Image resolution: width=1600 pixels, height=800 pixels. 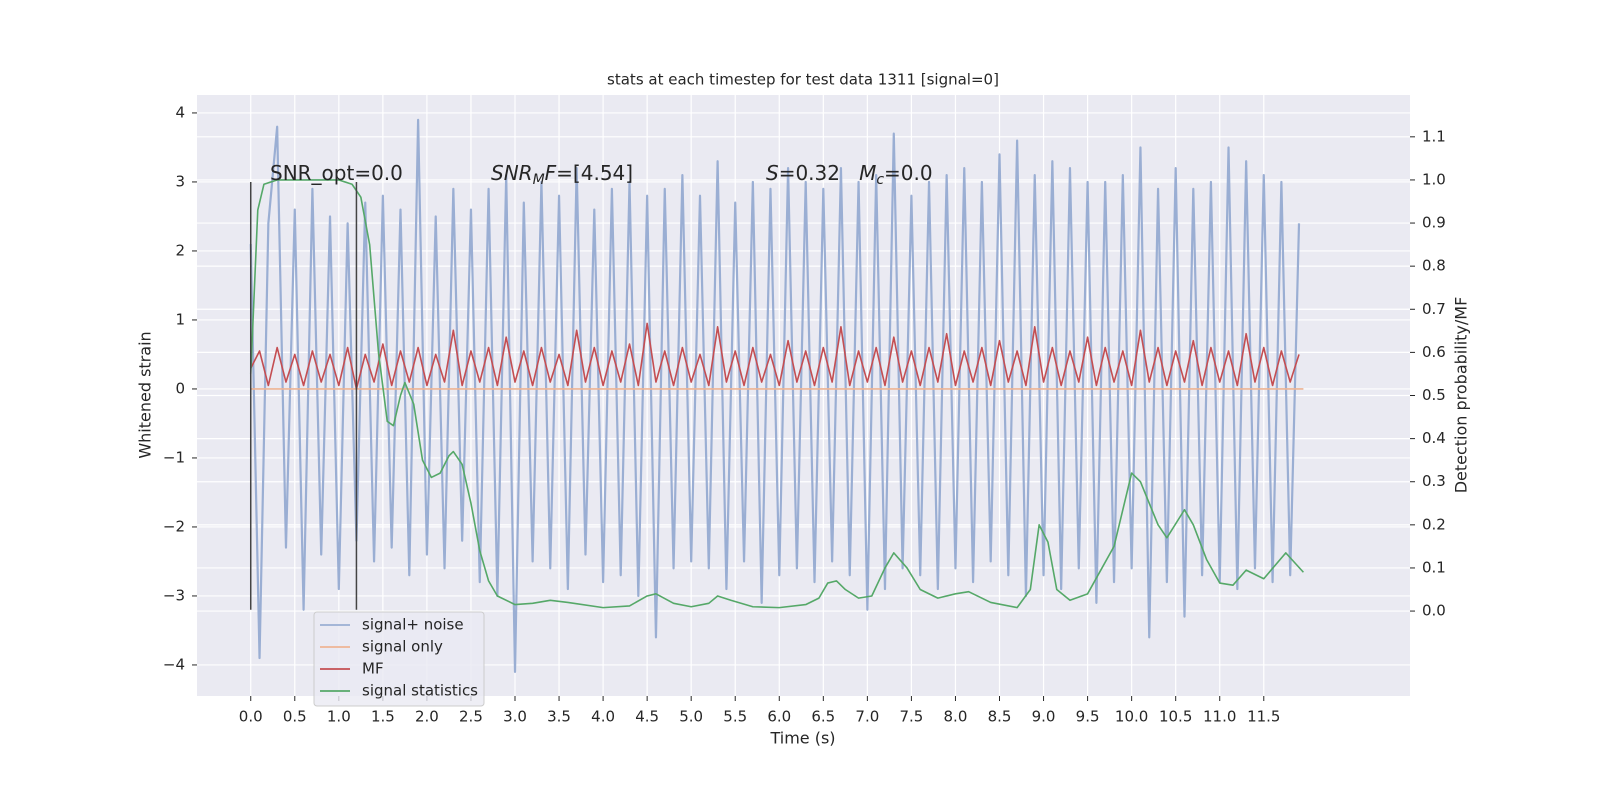 What do you see at coordinates (180, 112) in the screenshot?
I see `y-tick-label: 4` at bounding box center [180, 112].